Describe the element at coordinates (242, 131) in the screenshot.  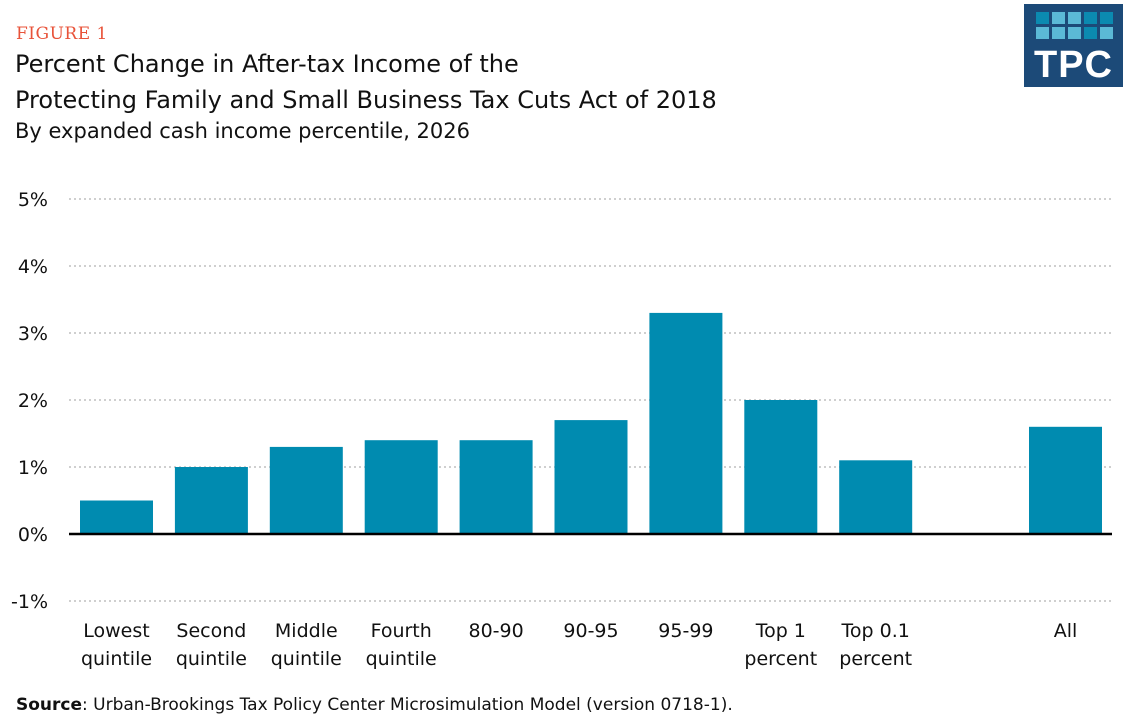
I see `chart-subtitle: By expanded cash income percentile, 2026` at that location.